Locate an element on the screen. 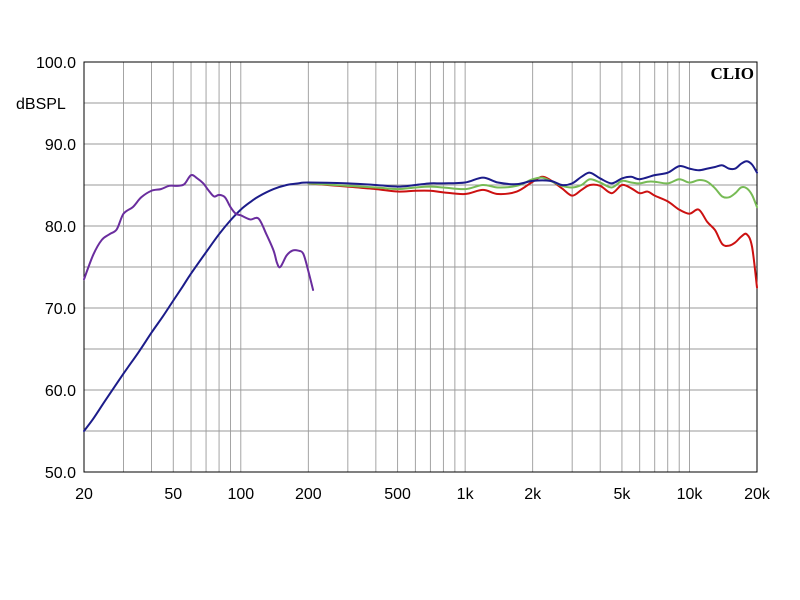 This screenshot has width=800, height=600. y-tick-label: 50.0 is located at coordinates (60, 473).